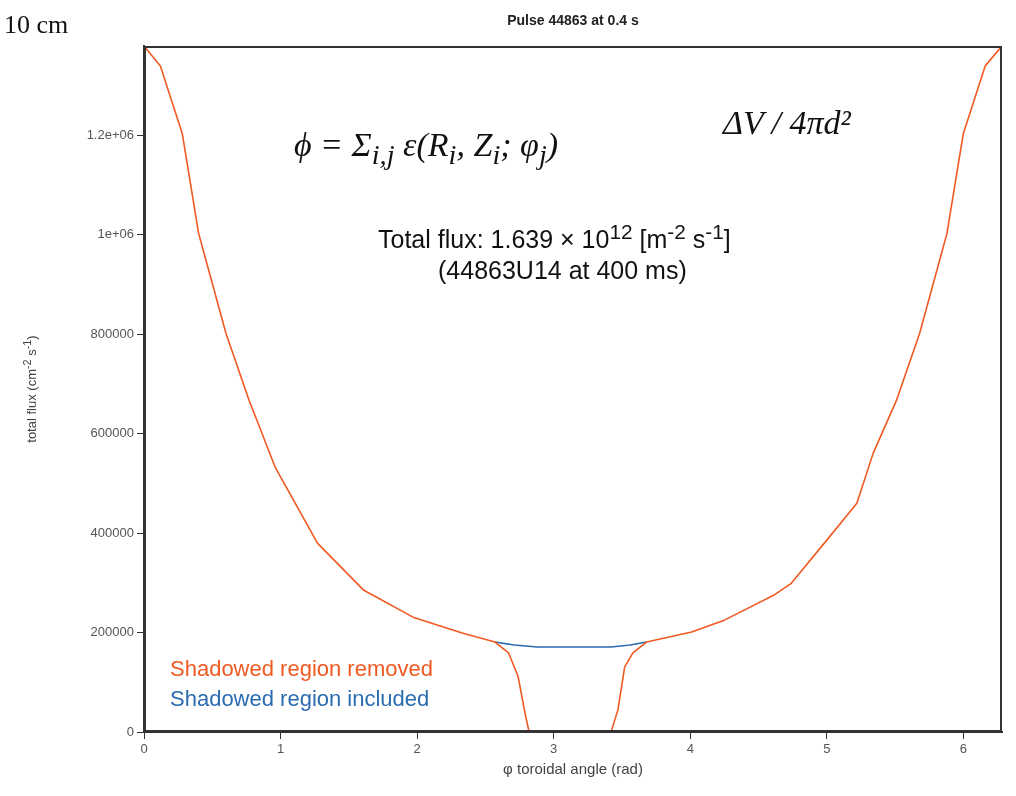 This screenshot has width=1016, height=796. What do you see at coordinates (112, 433) in the screenshot?
I see `y-tick-label: 600000` at bounding box center [112, 433].